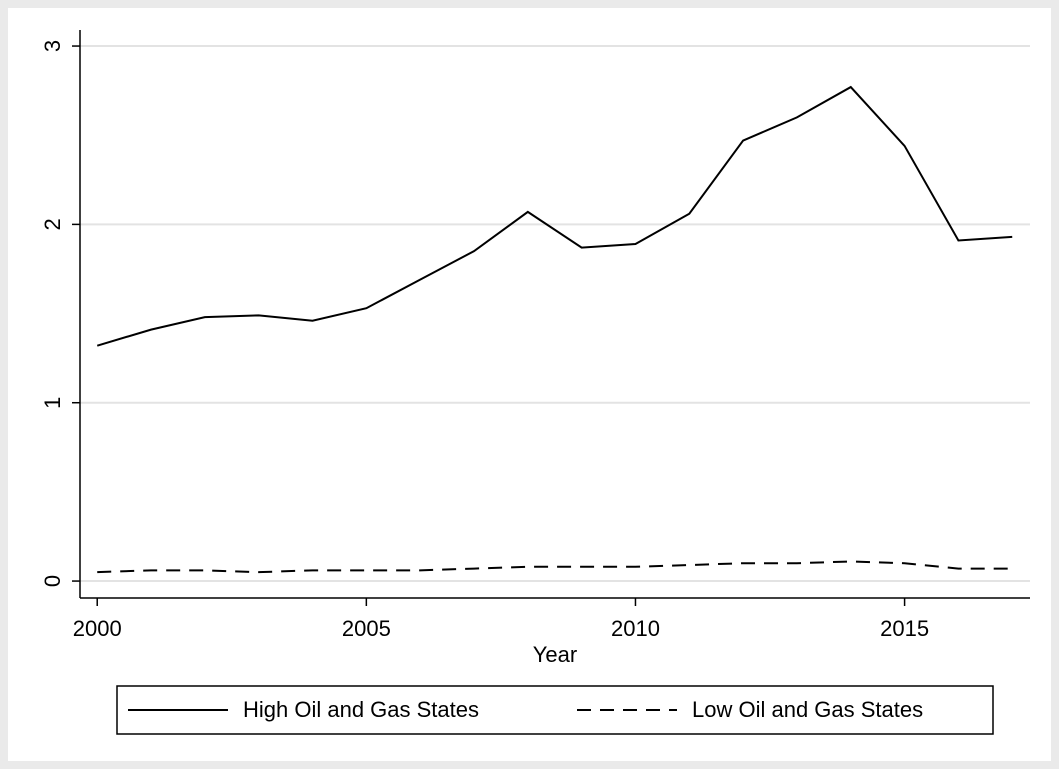  What do you see at coordinates (52, 224) in the screenshot?
I see `y-tick-label: 2` at bounding box center [52, 224].